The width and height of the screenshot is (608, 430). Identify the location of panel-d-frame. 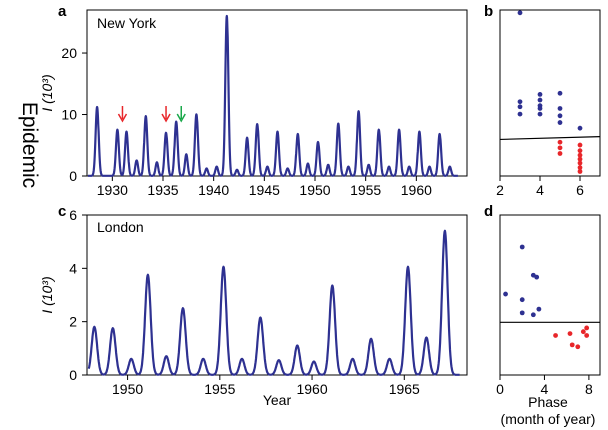
(550, 295).